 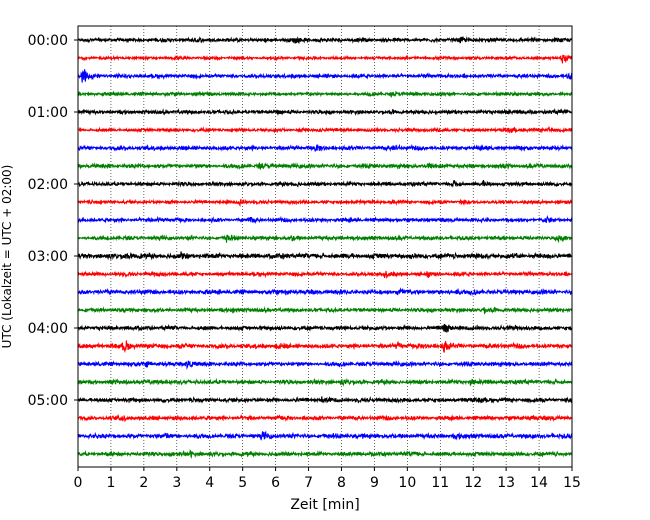 What do you see at coordinates (143, 483) in the screenshot?
I see `x-tick-label: 2` at bounding box center [143, 483].